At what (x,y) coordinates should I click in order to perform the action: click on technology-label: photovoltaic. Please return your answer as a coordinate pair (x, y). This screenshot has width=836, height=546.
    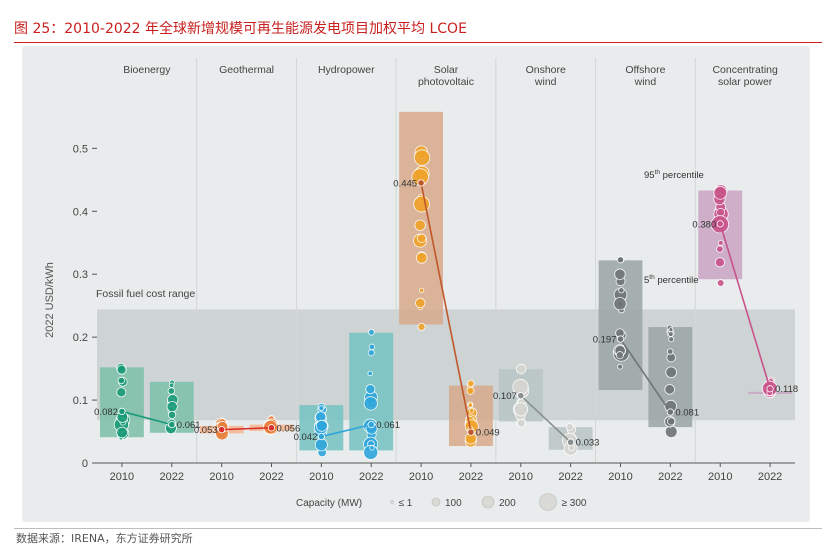
    Looking at the image, I should click on (446, 82).